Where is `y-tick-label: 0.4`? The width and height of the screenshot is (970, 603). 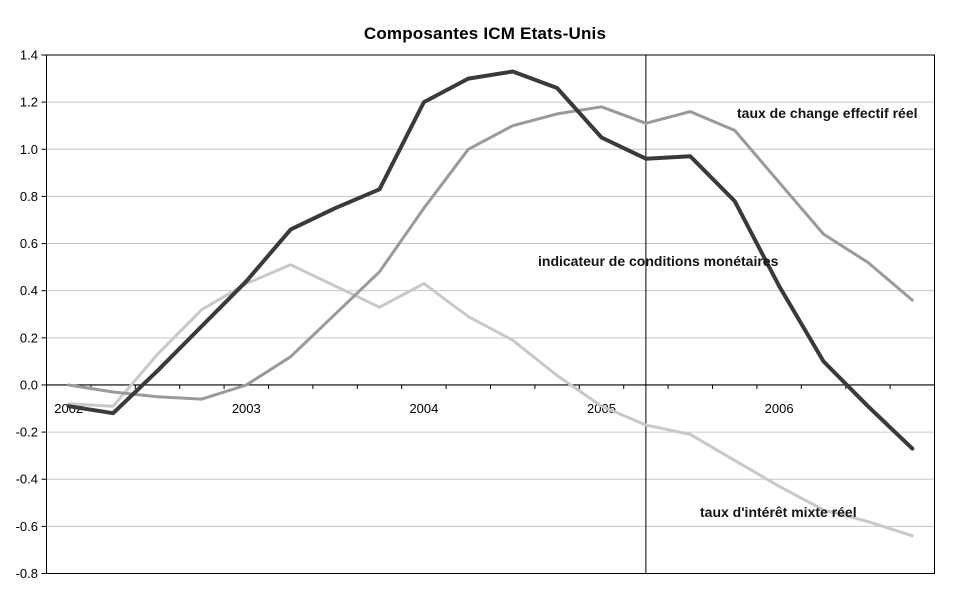
y-tick-label: 0.4 is located at coordinates (29, 290).